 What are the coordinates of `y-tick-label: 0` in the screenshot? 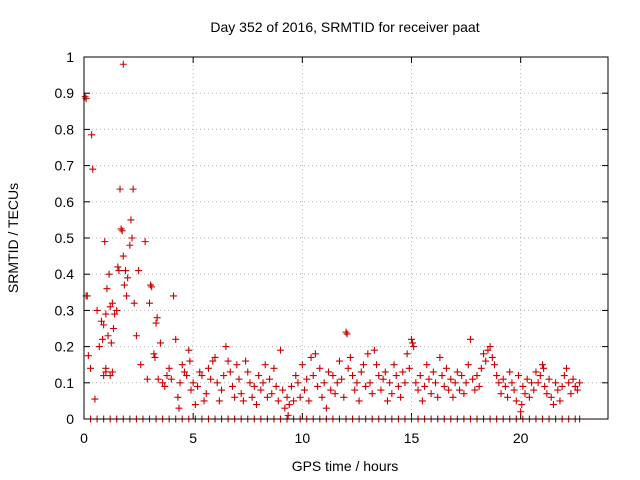 It's located at (70, 419).